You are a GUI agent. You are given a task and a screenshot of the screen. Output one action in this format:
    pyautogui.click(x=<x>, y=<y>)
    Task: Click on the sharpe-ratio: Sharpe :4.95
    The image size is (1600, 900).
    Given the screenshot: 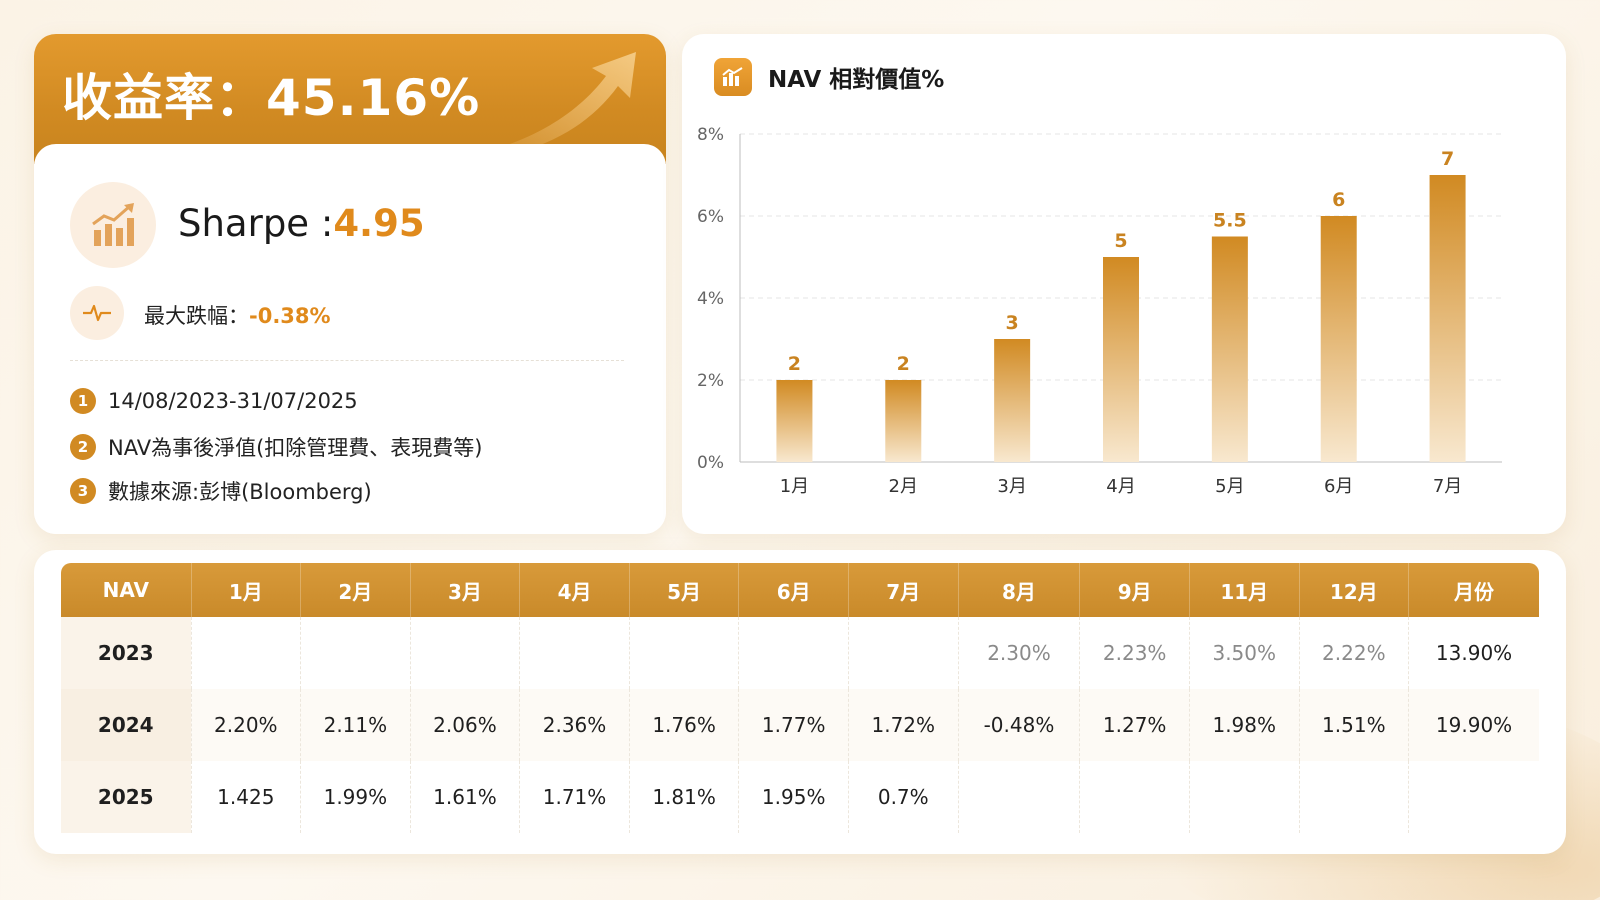 What is the action you would take?
    pyautogui.click(x=301, y=223)
    